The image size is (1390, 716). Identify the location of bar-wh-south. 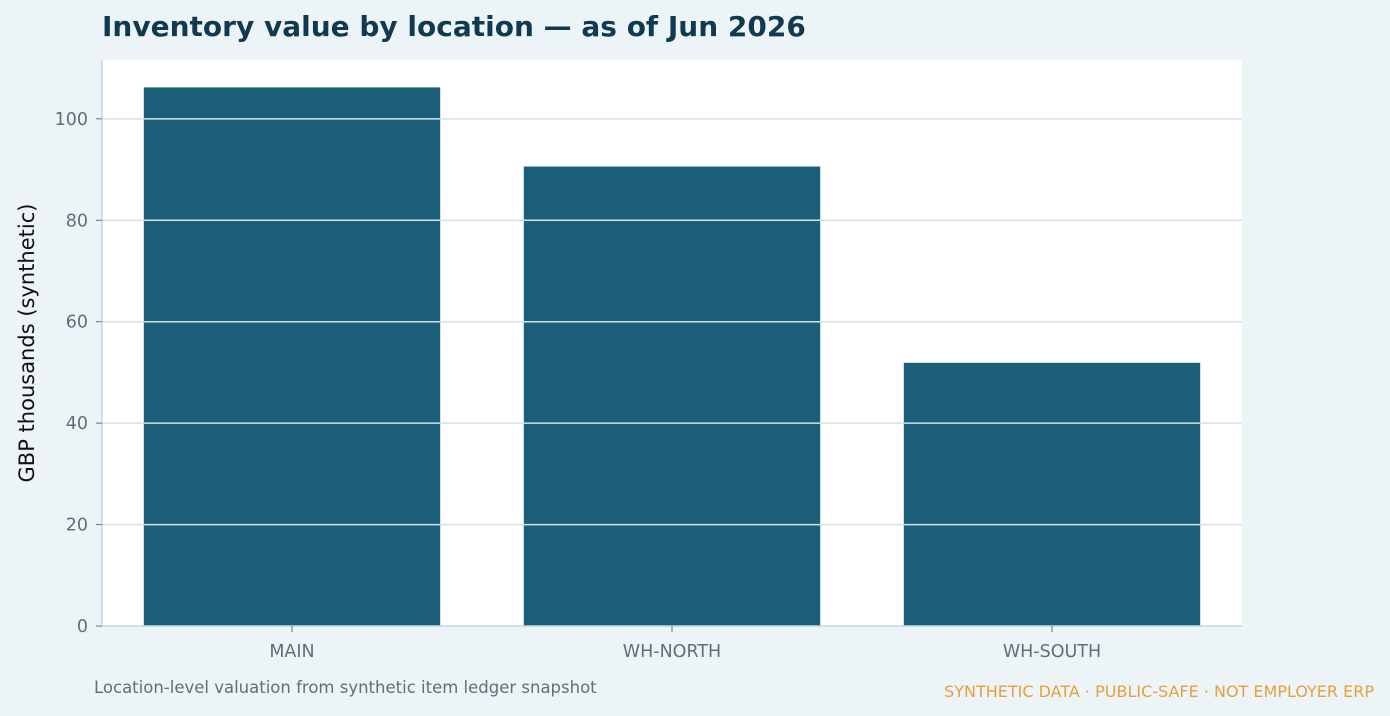
(1052, 494).